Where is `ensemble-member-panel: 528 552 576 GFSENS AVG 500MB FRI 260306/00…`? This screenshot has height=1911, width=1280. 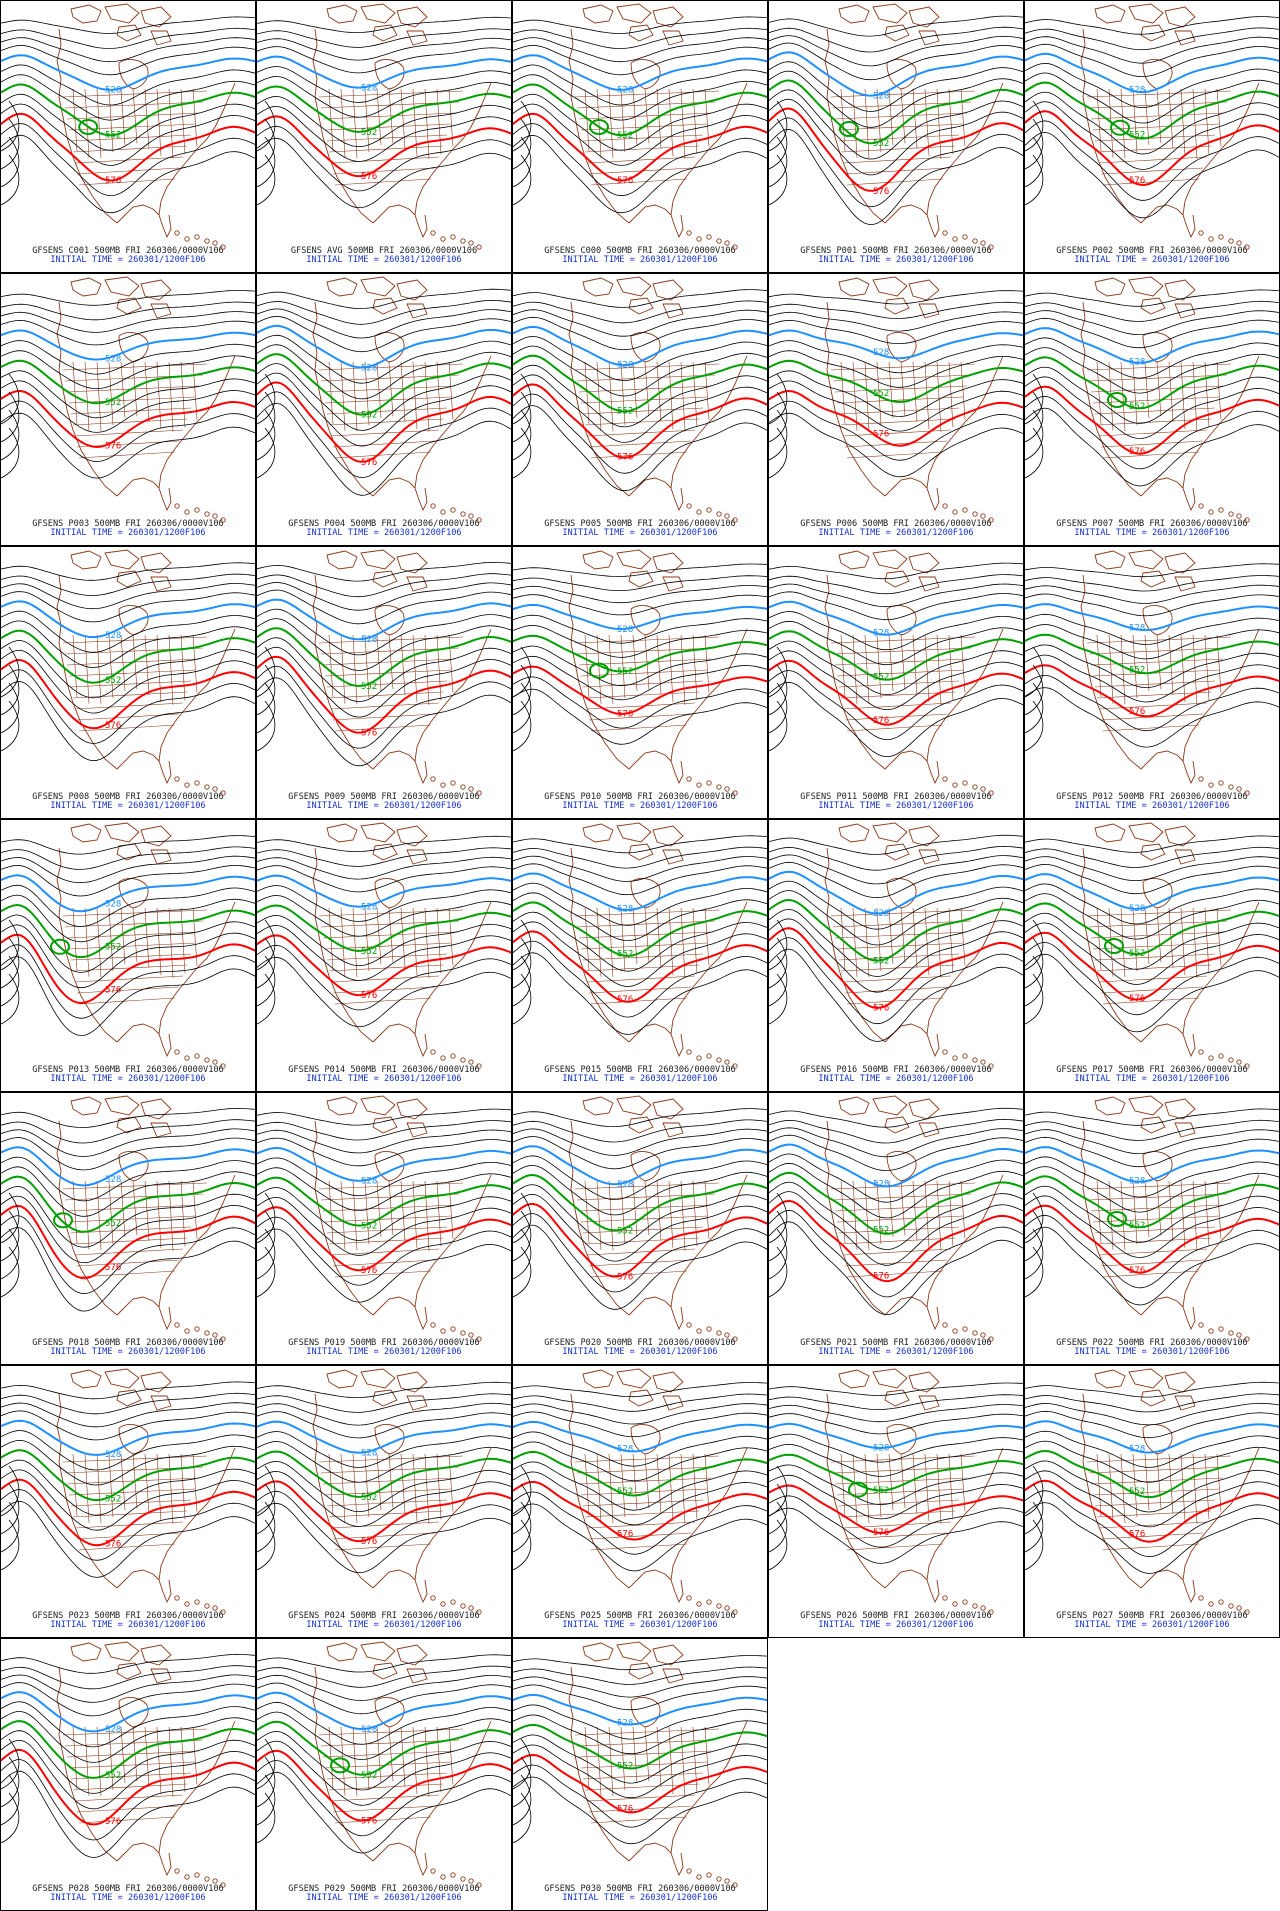 ensemble-member-panel: 528 552 576 GFSENS AVG 500MB FRI 260306/00… is located at coordinates (384, 136).